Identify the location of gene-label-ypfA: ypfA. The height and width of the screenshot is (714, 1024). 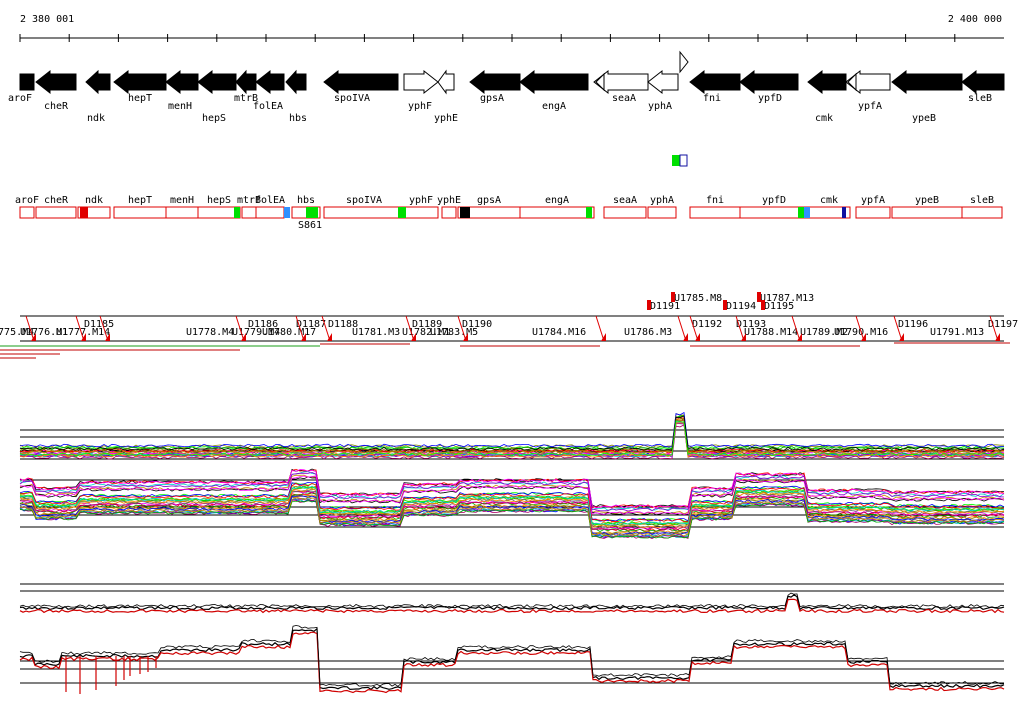
(870, 106).